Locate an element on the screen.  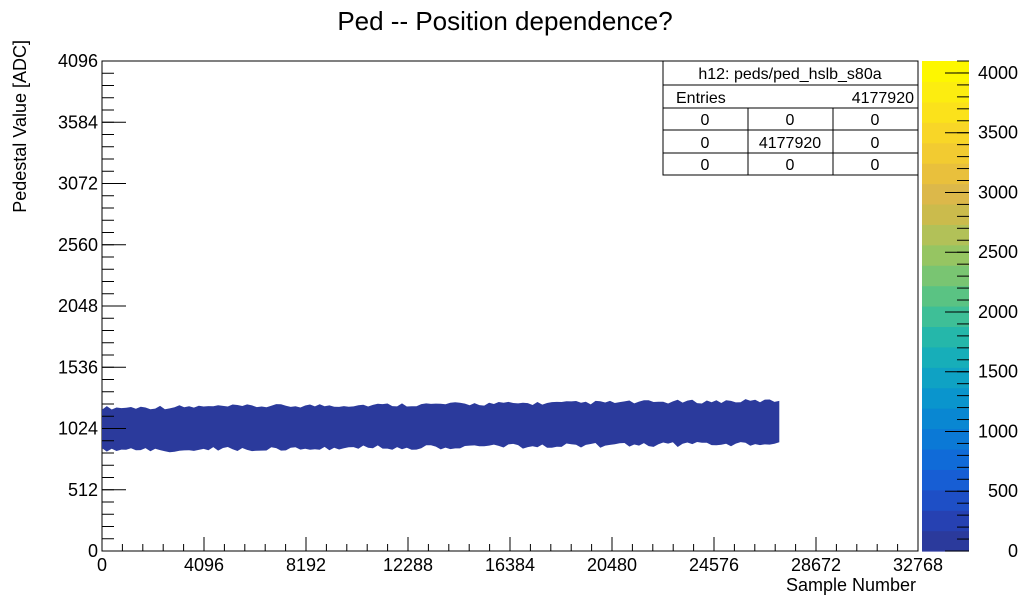
y-tick-label: 1024 is located at coordinates (78, 429).